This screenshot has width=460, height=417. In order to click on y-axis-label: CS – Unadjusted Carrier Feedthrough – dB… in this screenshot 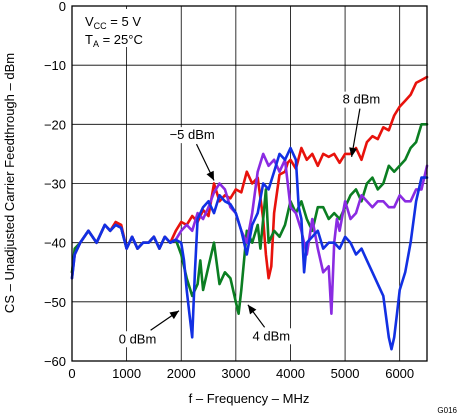, I will do `click(9, 183)`.